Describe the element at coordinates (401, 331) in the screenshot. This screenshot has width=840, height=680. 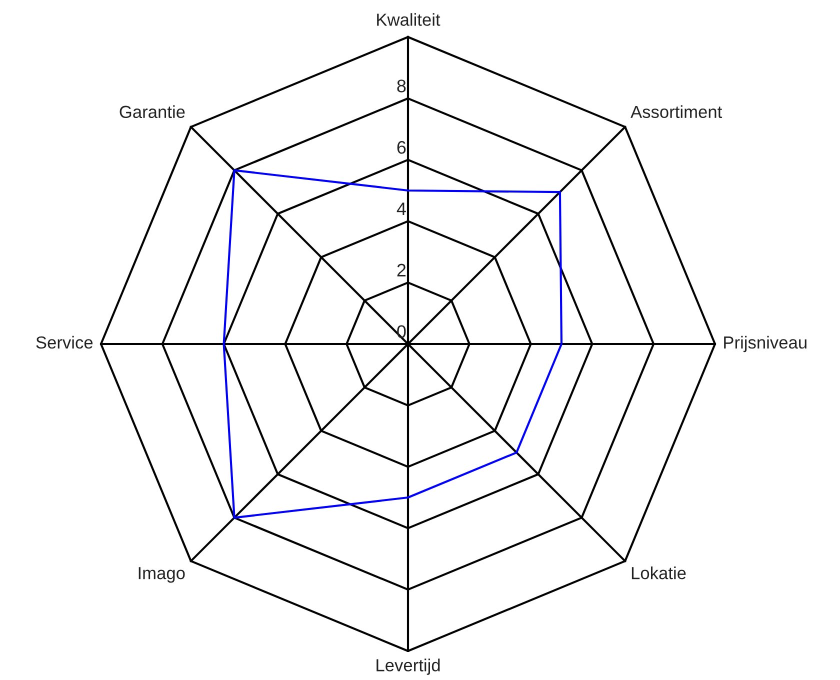
I see `y-tick-label: 0` at that location.